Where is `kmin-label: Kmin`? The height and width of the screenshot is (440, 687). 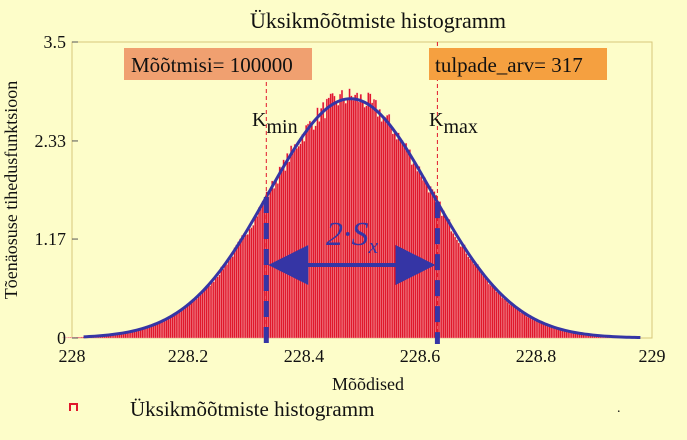 kmin-label: Kmin is located at coordinates (275, 123).